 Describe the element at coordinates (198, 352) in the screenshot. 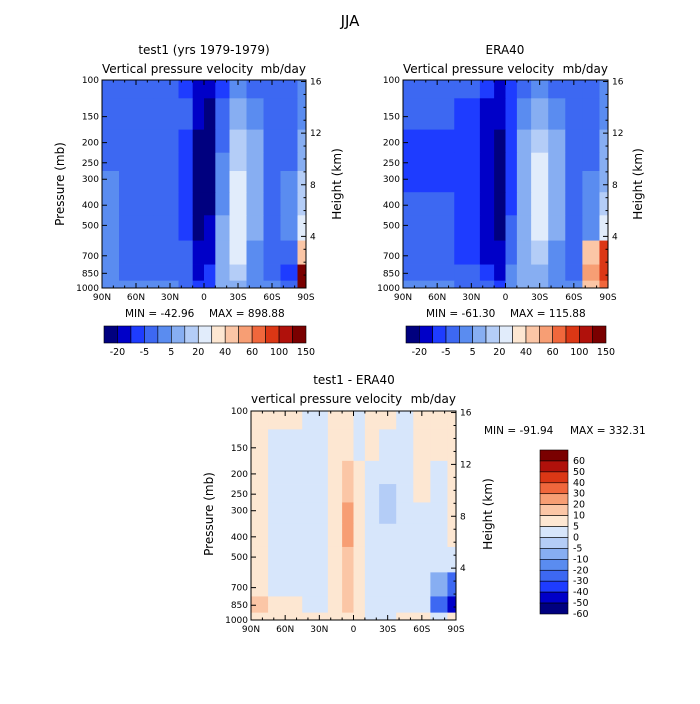

I see `colorbar-label: 20` at that location.